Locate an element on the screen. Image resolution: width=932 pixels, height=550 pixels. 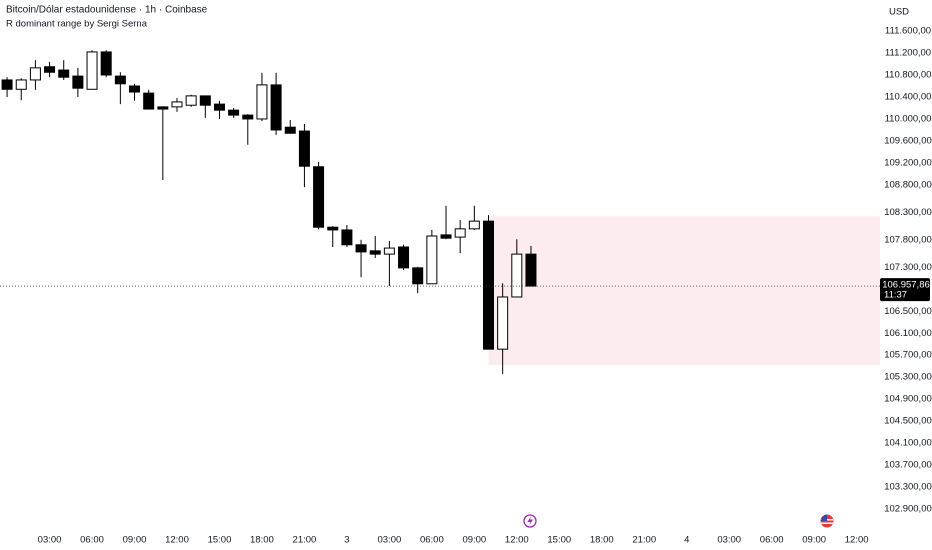
y-tick-label: 111.200,00 is located at coordinates (908, 53).